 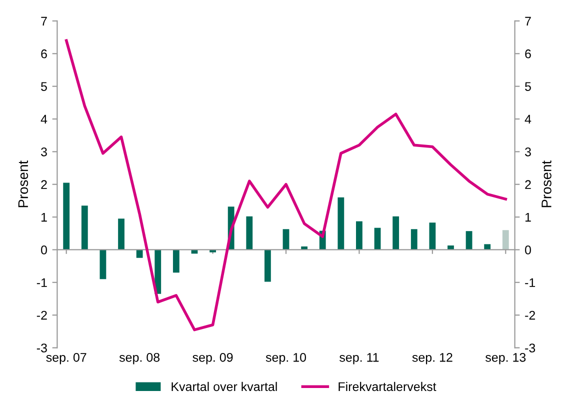 I want to click on y-tick-label: 6, so click(x=44, y=53).